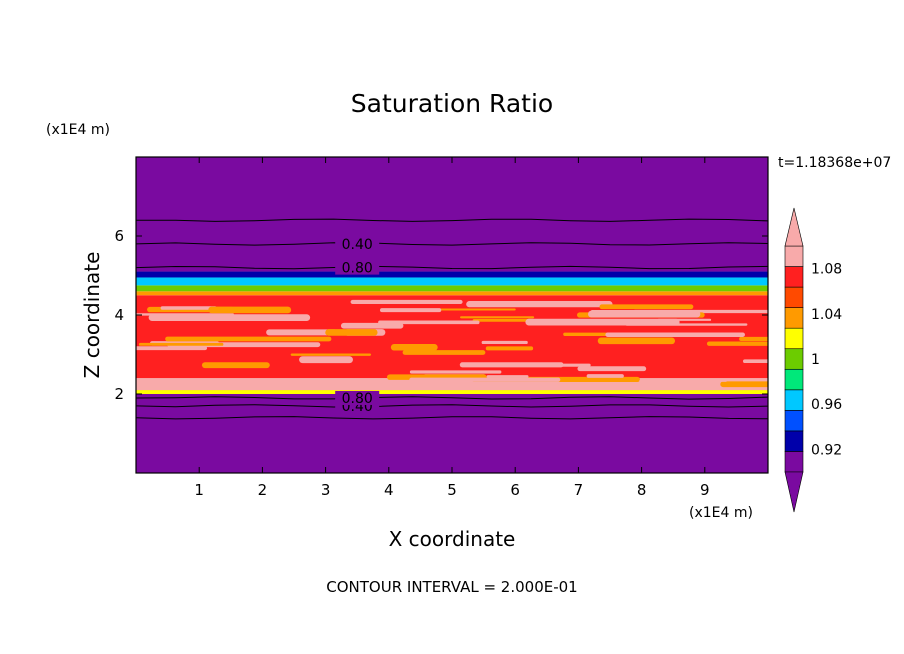  I want to click on x-tick-label: 3, so click(326, 490).